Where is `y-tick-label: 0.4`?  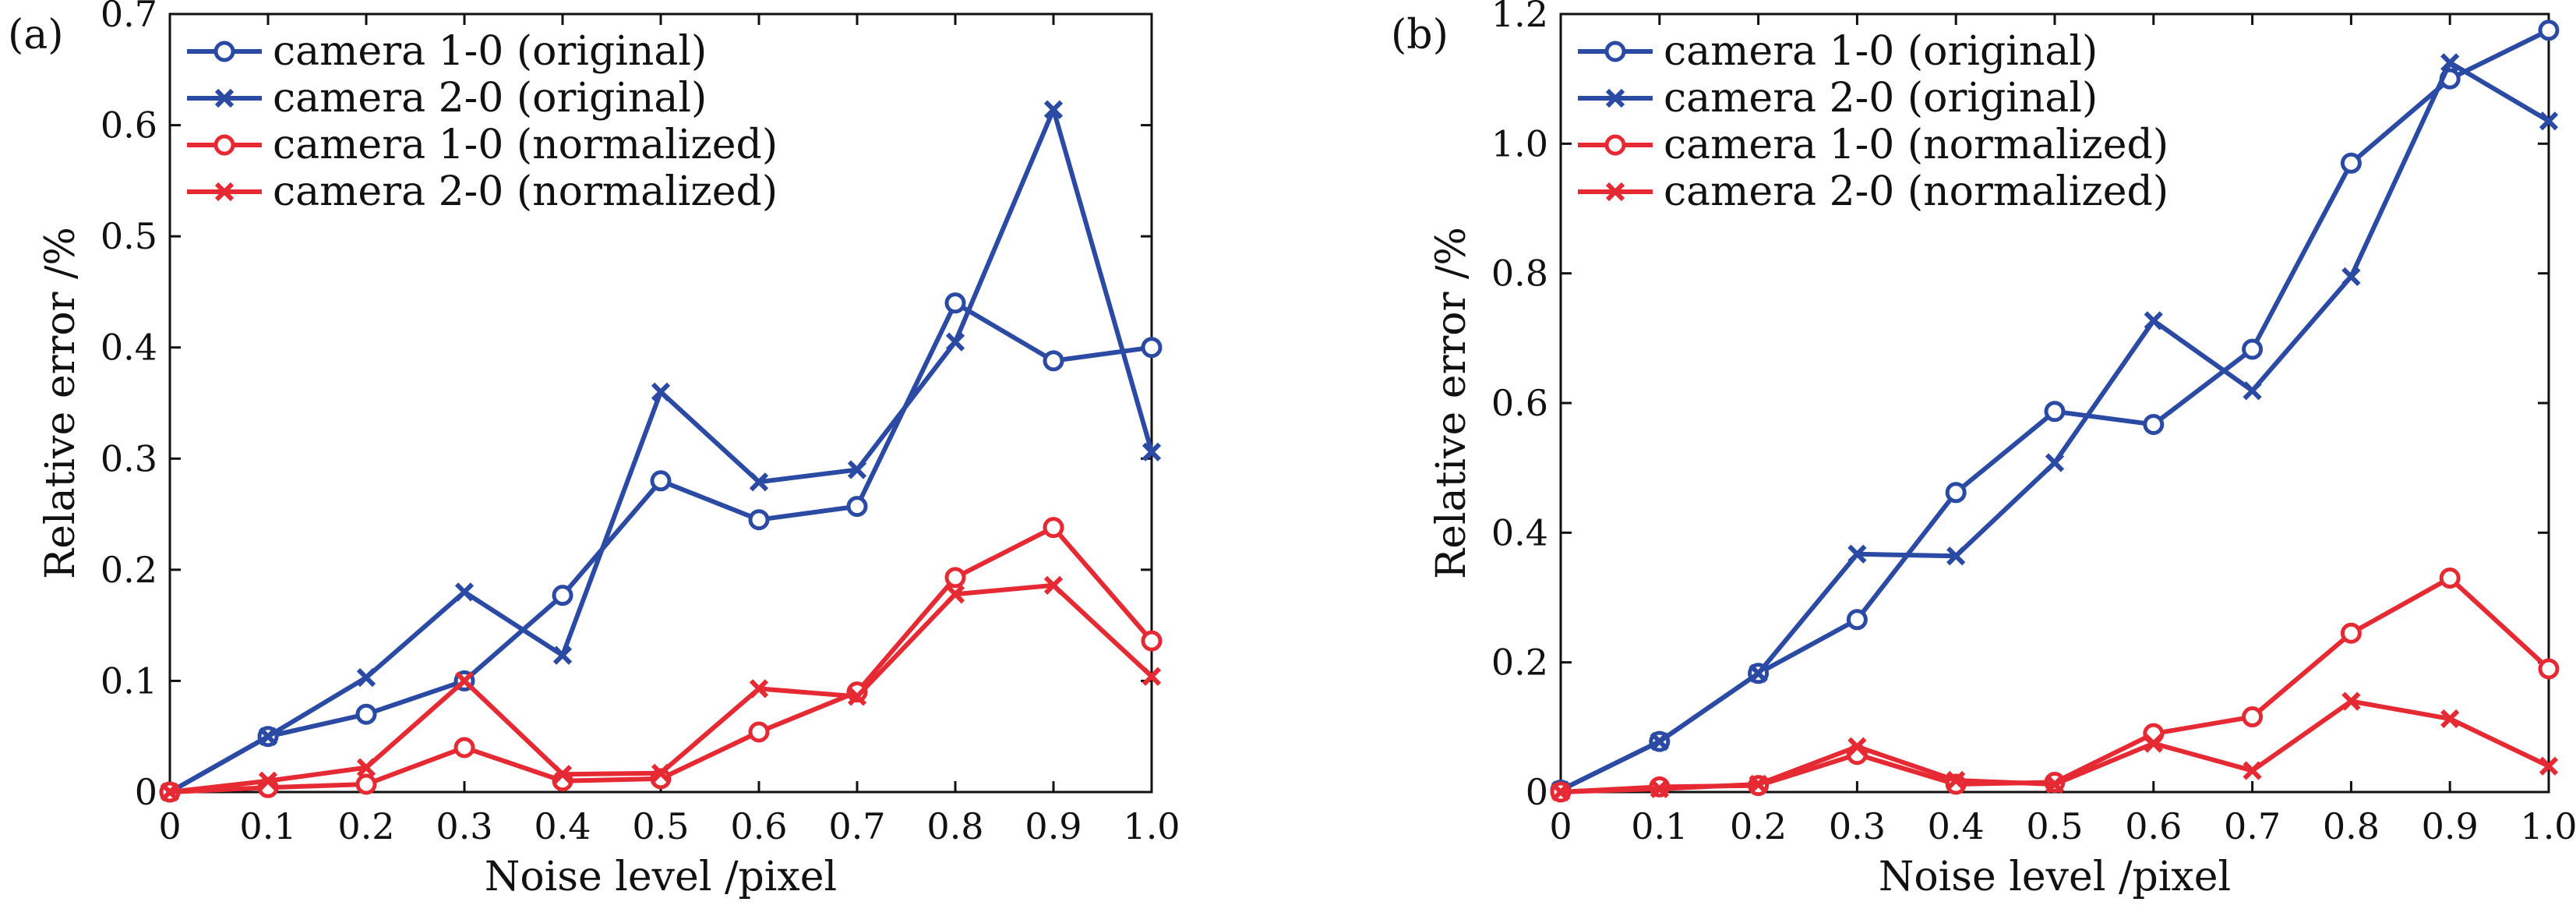
y-tick-label: 0.4 is located at coordinates (129, 348).